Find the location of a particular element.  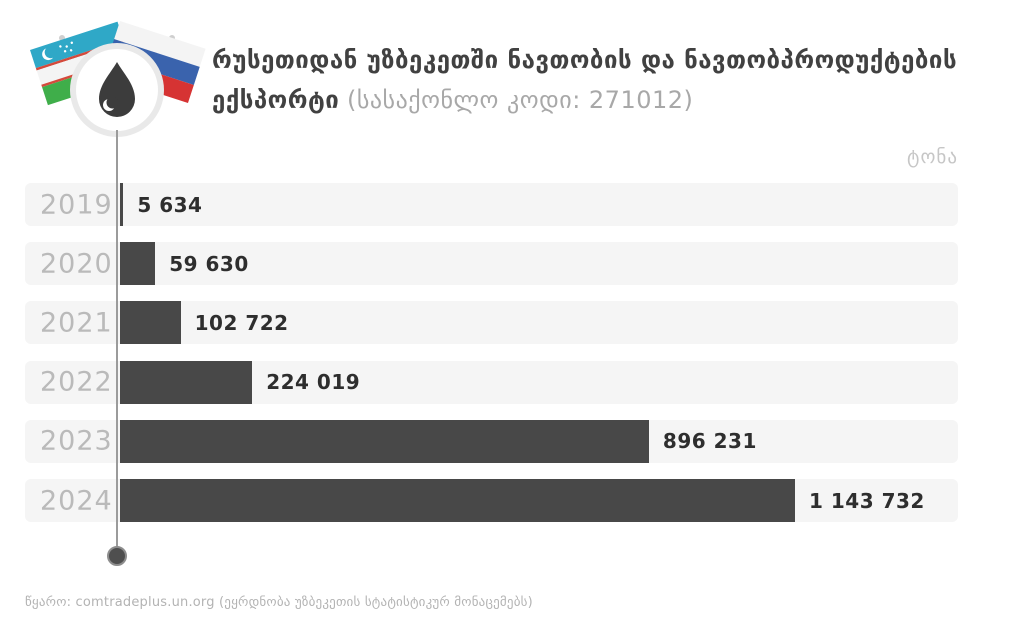

year-label-2024: 2024 is located at coordinates (76, 500).